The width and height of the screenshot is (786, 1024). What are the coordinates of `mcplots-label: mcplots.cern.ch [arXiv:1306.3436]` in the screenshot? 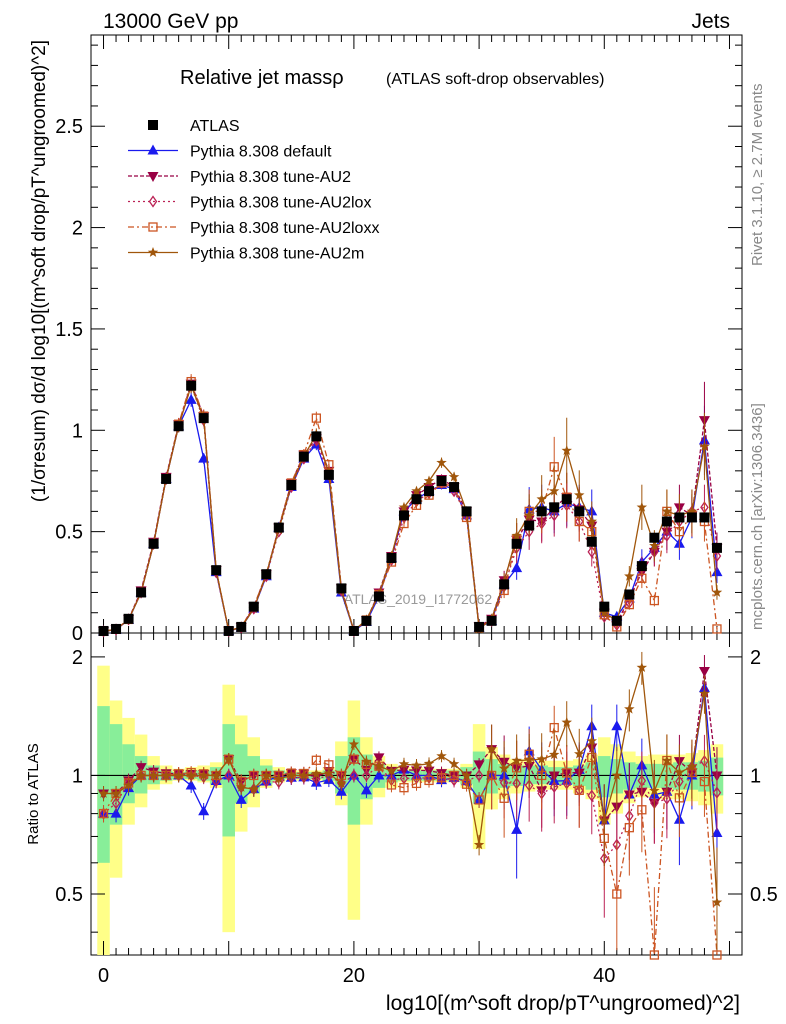 It's located at (757, 516).